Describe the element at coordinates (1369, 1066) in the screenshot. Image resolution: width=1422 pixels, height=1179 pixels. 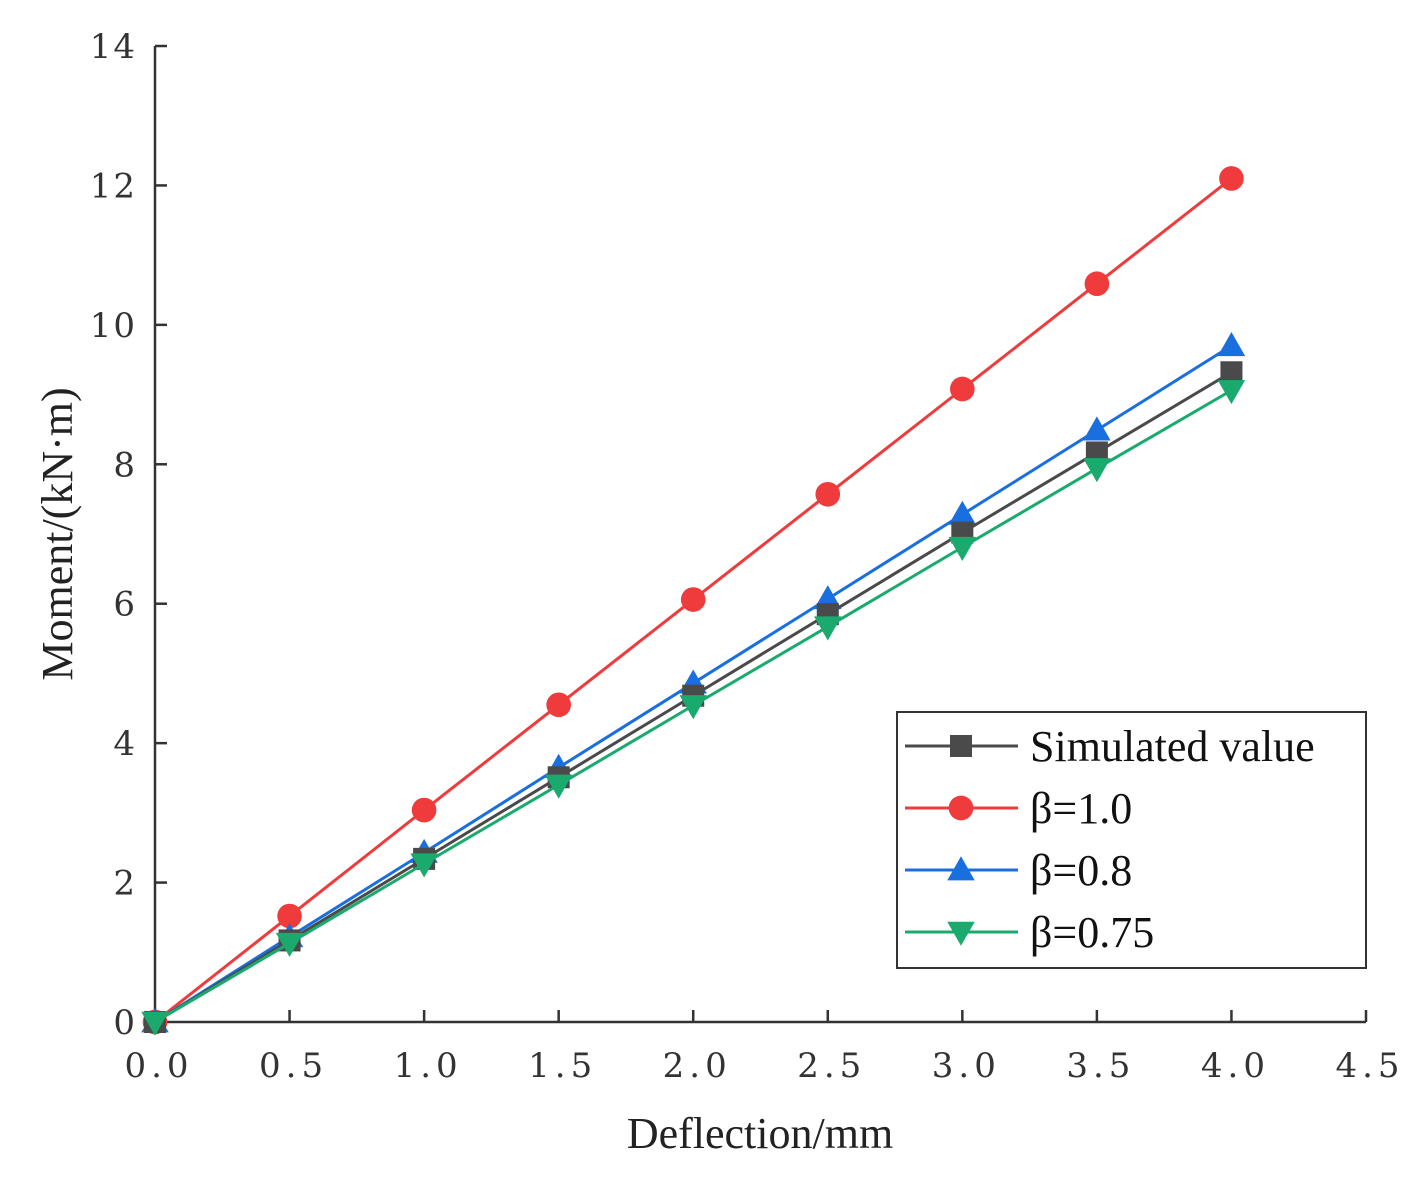
I see `x-tick-label: 4.5` at that location.